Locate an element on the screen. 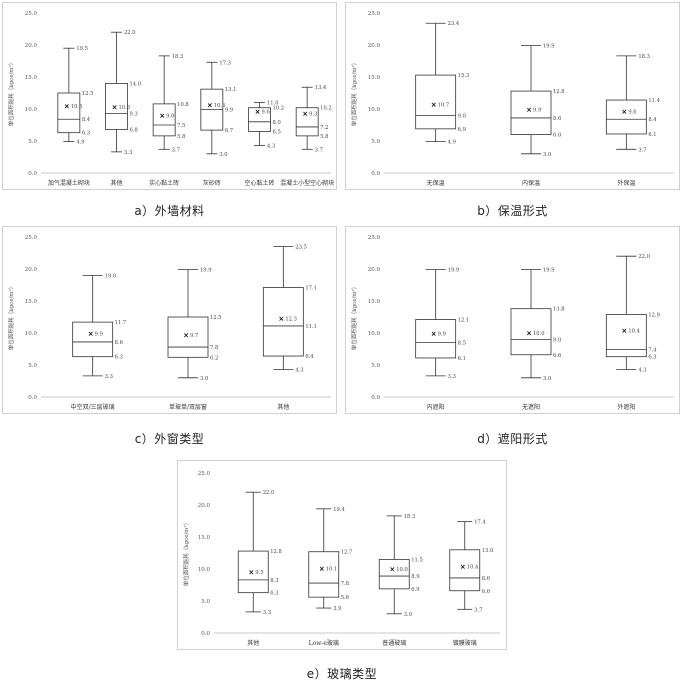 The width and height of the screenshot is (684, 682). label-median: 11.1 is located at coordinates (311, 327).